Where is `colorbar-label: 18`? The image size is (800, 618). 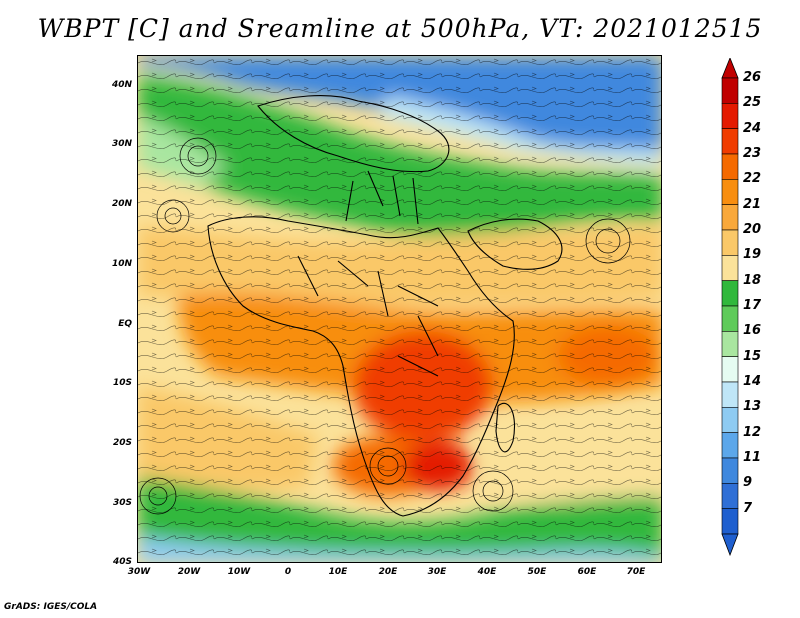 colorbar-label: 18 is located at coordinates (752, 280).